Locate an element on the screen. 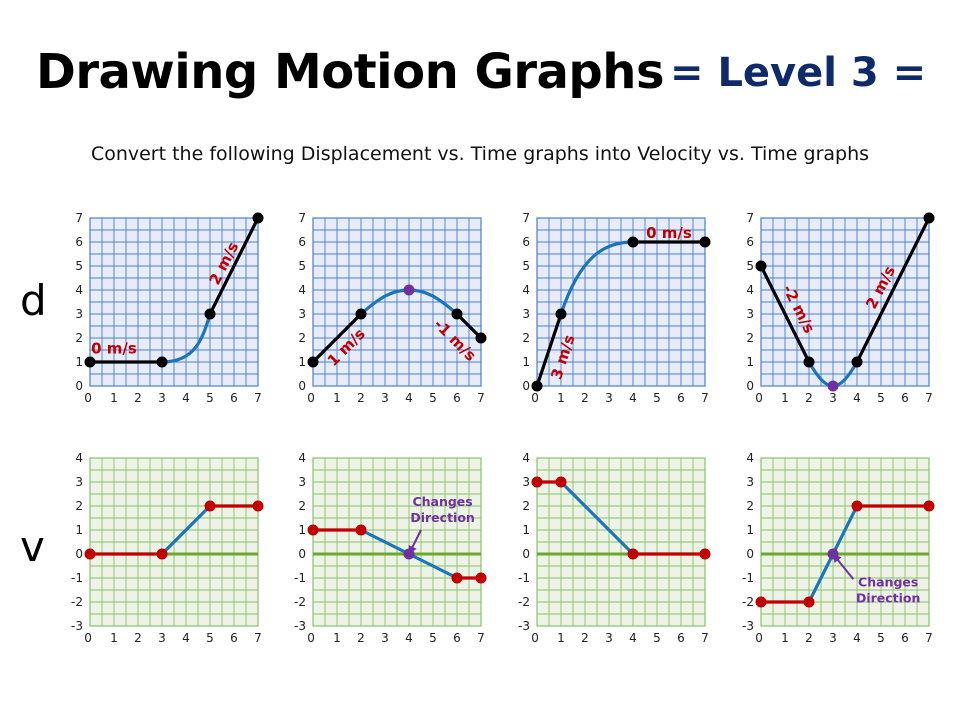 The height and width of the screenshot is (720, 960). y-tick-label: -3 is located at coordinates (77, 626).